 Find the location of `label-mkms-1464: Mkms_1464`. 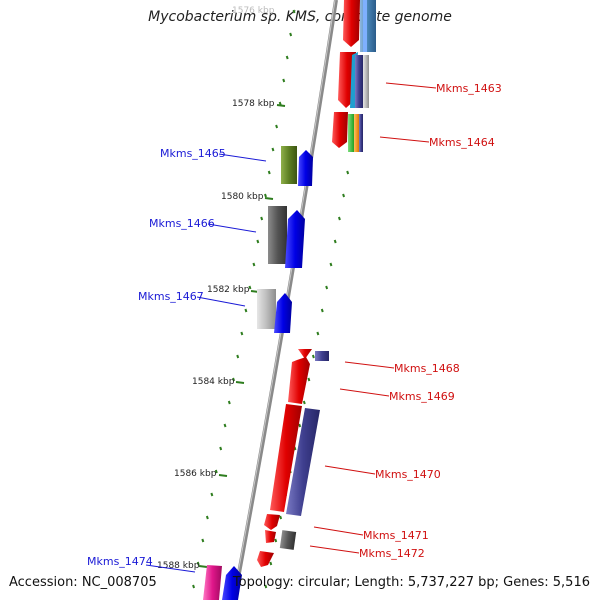

label-mkms-1464: Mkms_1464 is located at coordinates (462, 142).